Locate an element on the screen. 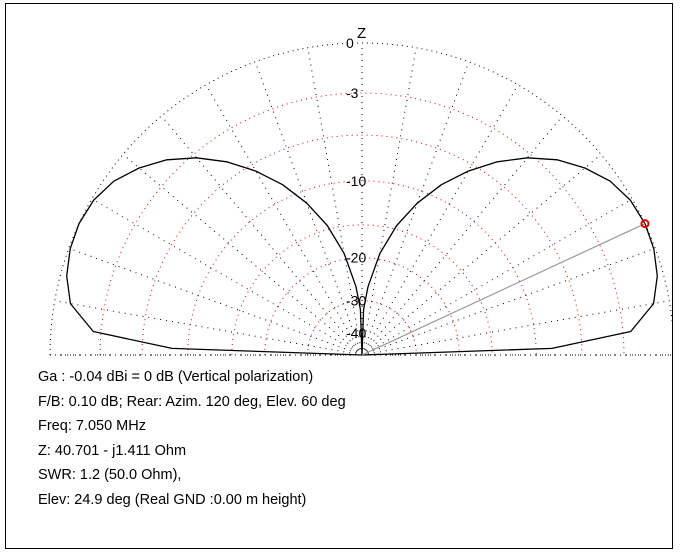 The height and width of the screenshot is (556, 685). elevation-line: Elev: 24.9 deg (Real GND :0.00 m height) is located at coordinates (172, 499).